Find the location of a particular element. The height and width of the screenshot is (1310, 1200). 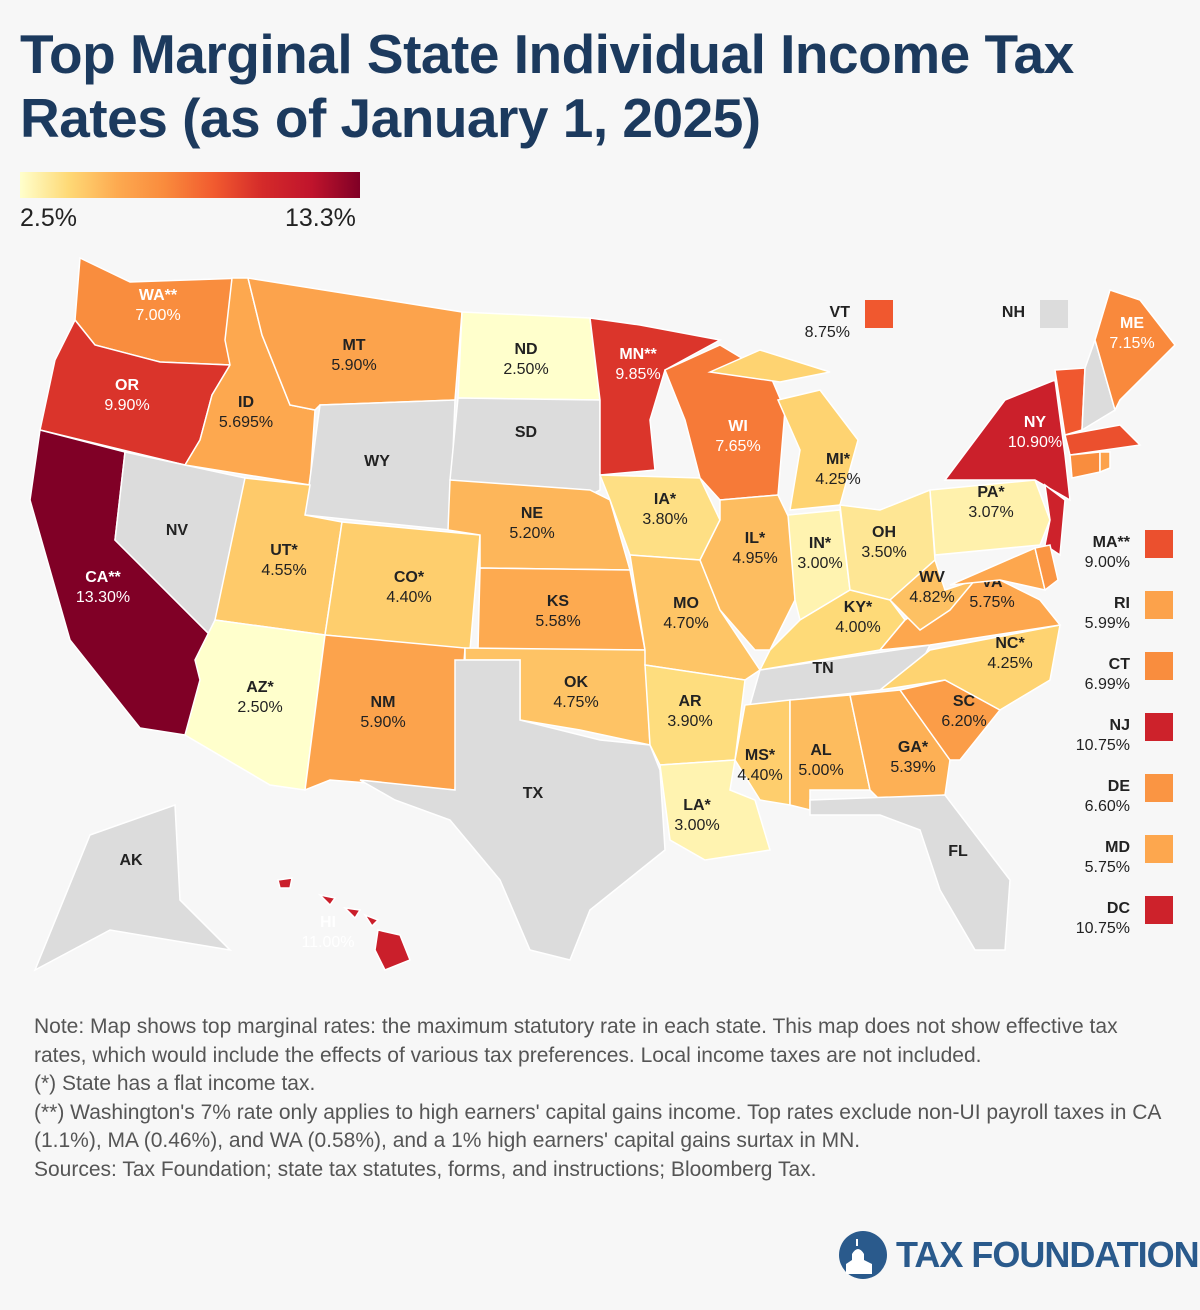

state-abbr-label: WY is located at coordinates (377, 461).